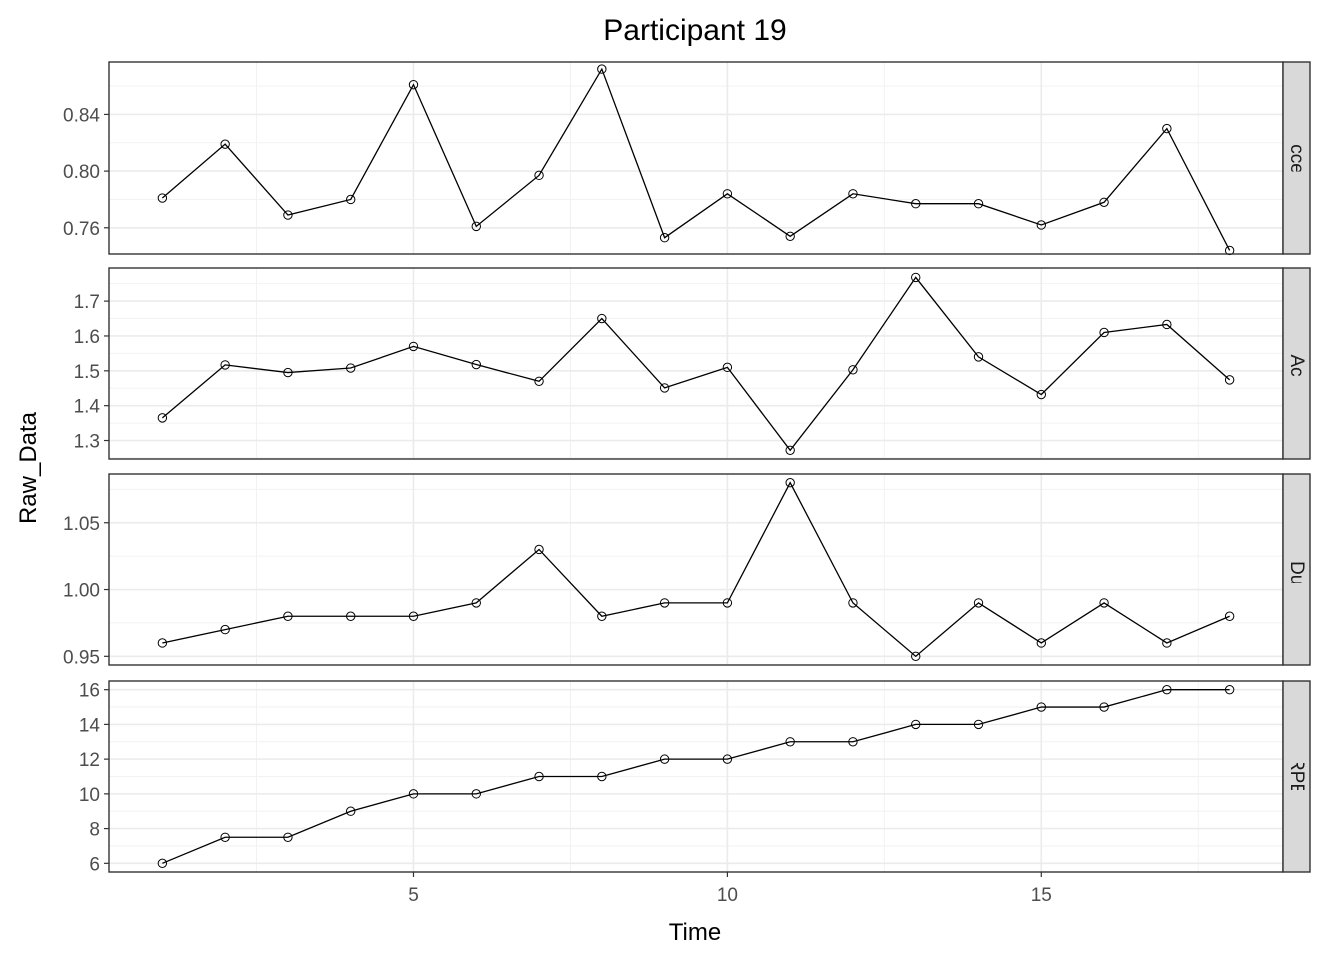  What do you see at coordinates (28, 467) in the screenshot?
I see `y-axis-title: Raw_Data` at bounding box center [28, 467].